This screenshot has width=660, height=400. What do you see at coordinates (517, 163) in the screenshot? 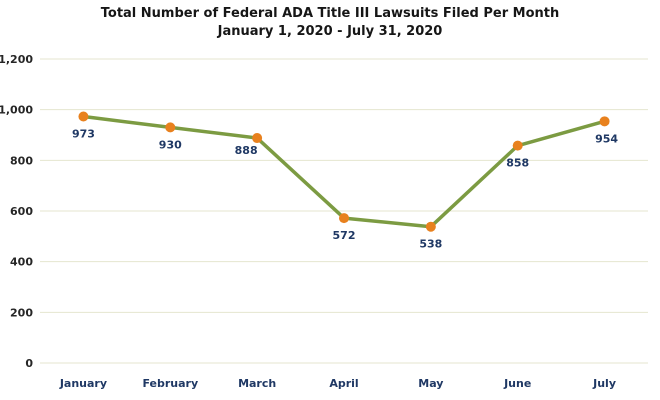
I see `data-point-label: 858` at bounding box center [517, 163].